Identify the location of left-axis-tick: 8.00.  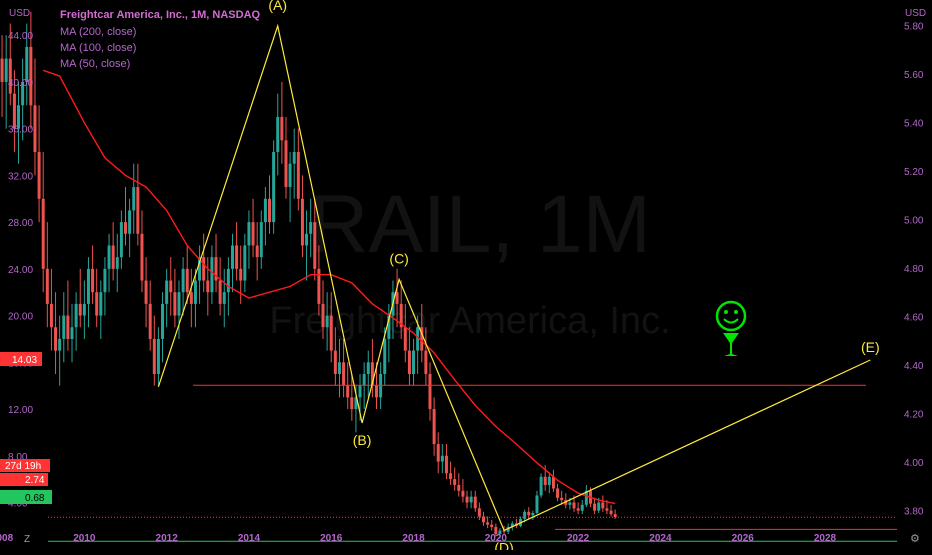
(18, 457).